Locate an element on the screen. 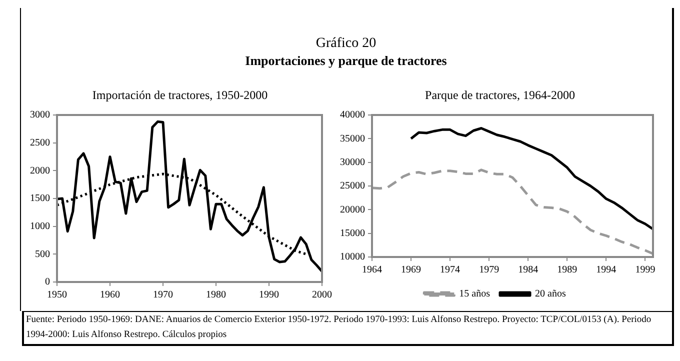 The image size is (680, 361). x-tick-label: 1960 is located at coordinates (110, 295).